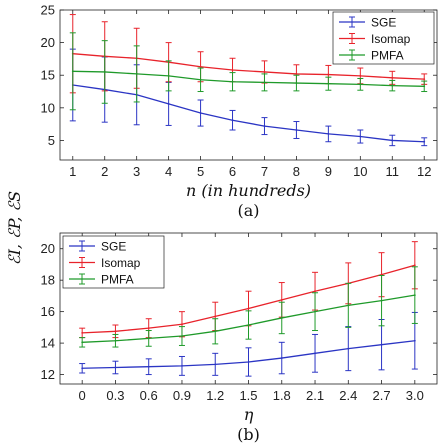 The height and width of the screenshot is (448, 443). What do you see at coordinates (348, 395) in the screenshot?
I see `x-tick-label: 2.4` at bounding box center [348, 395].